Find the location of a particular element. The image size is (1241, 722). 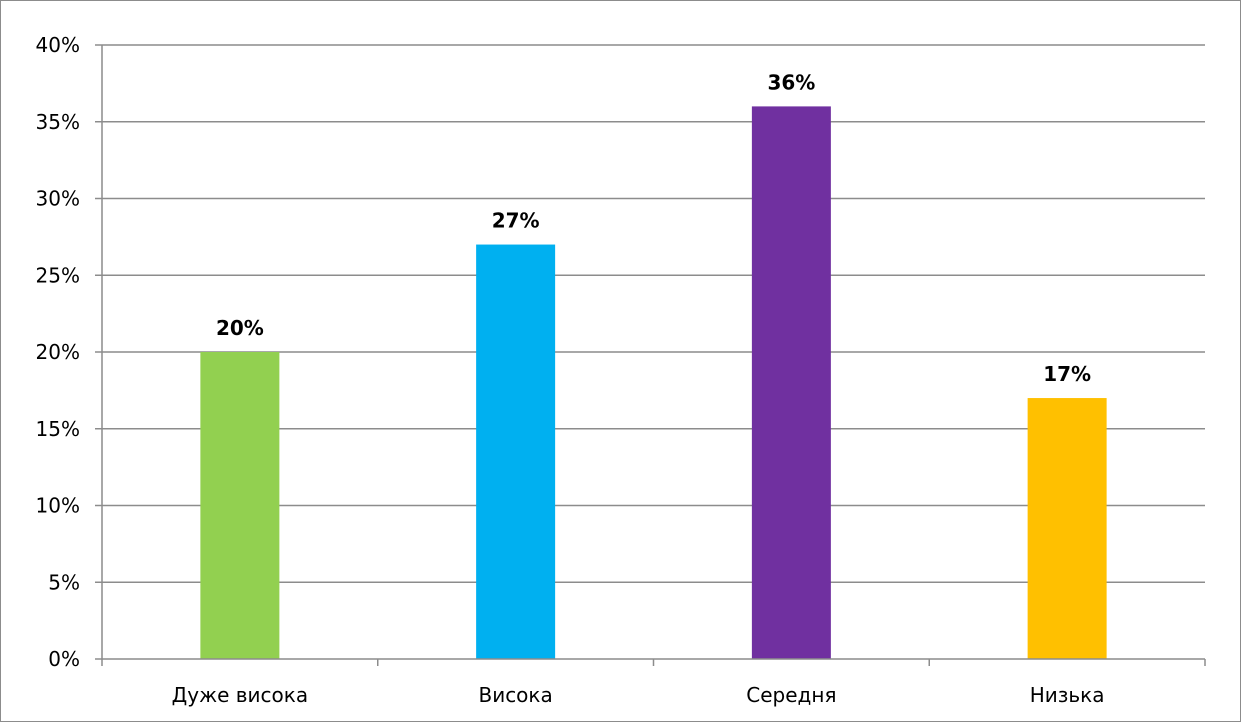

y-tick-label: 0% is located at coordinates (64, 659).